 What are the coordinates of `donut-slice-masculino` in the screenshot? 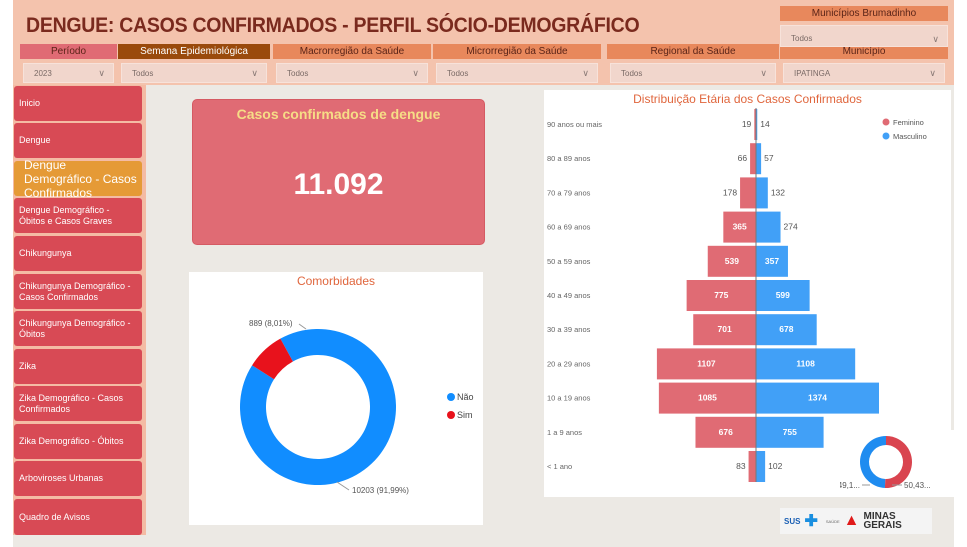 It's located at (873, 462).